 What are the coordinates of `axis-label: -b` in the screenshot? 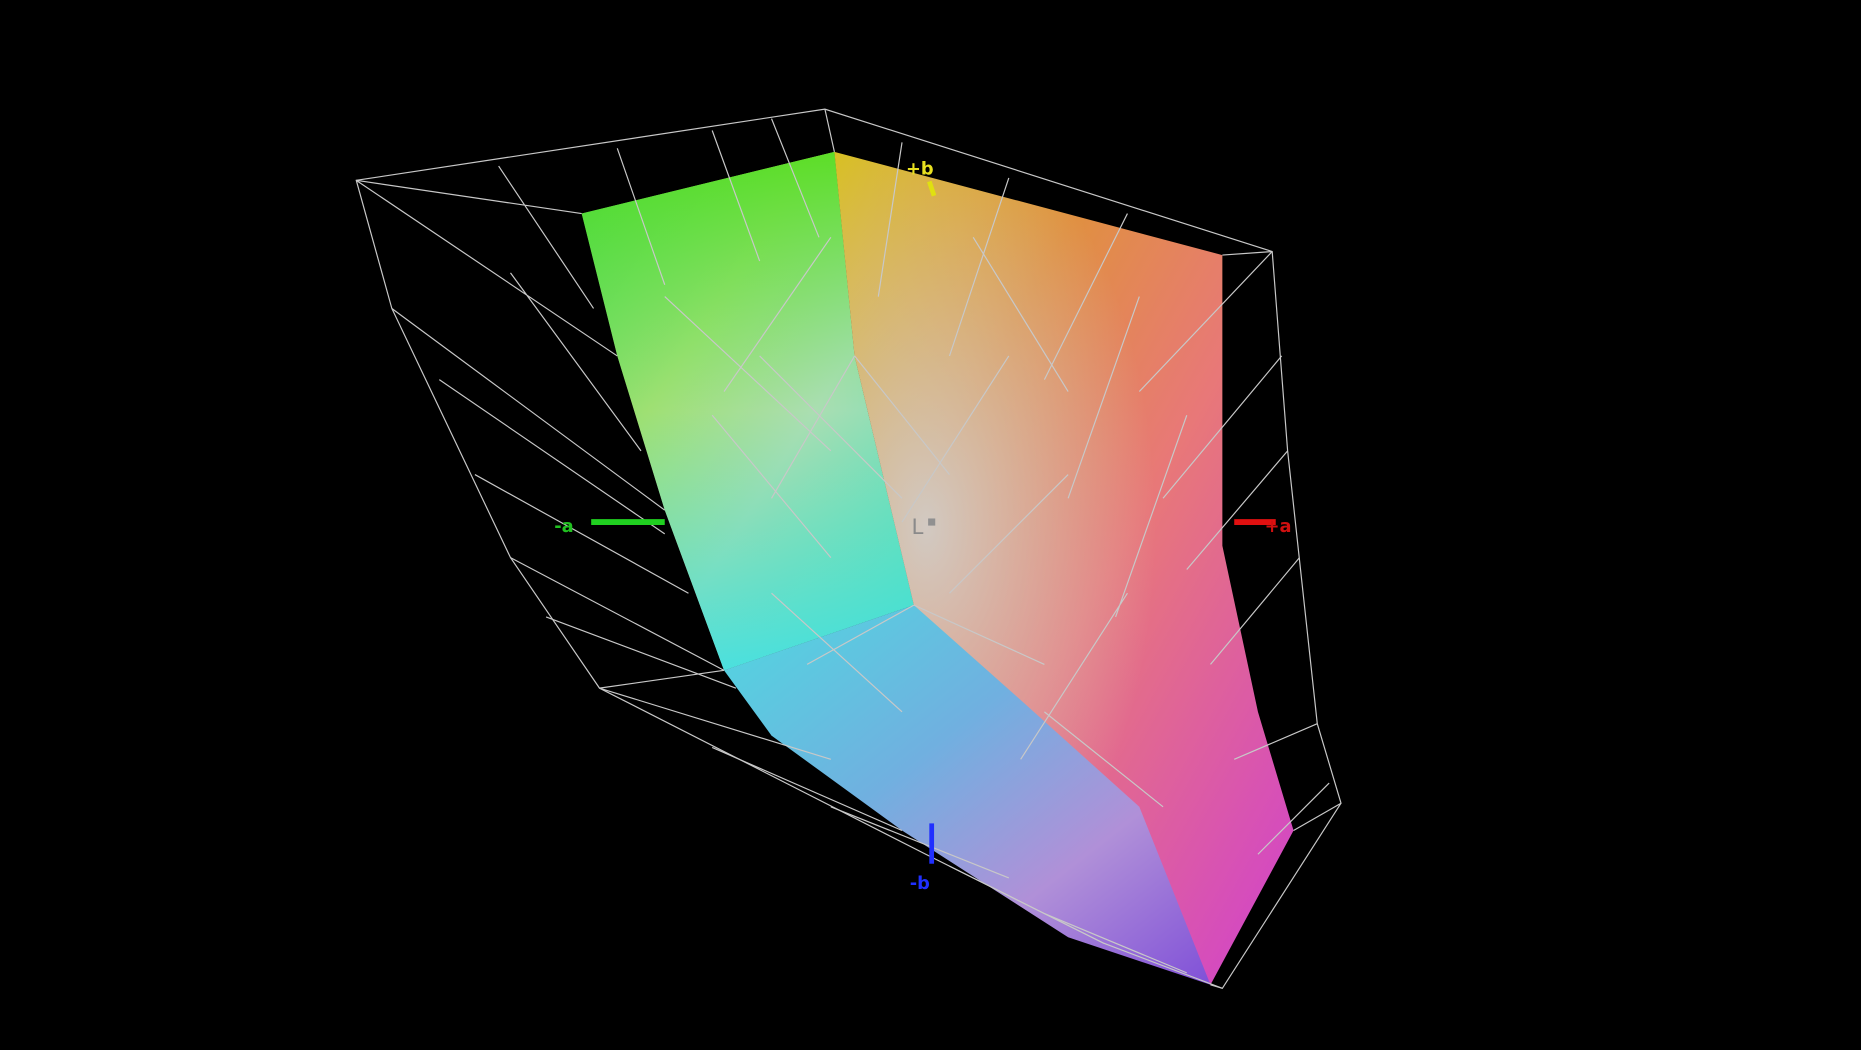 It's located at (920, 883).